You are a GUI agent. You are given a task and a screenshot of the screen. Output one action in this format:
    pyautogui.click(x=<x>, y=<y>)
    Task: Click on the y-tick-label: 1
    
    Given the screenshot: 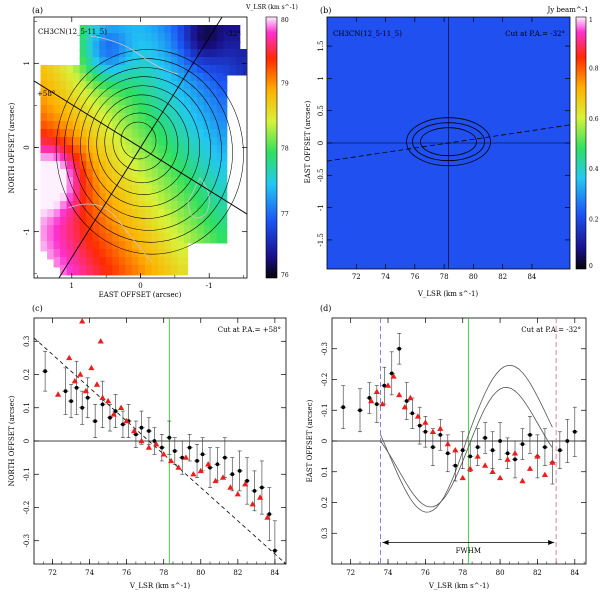 What is the action you would take?
    pyautogui.click(x=321, y=78)
    